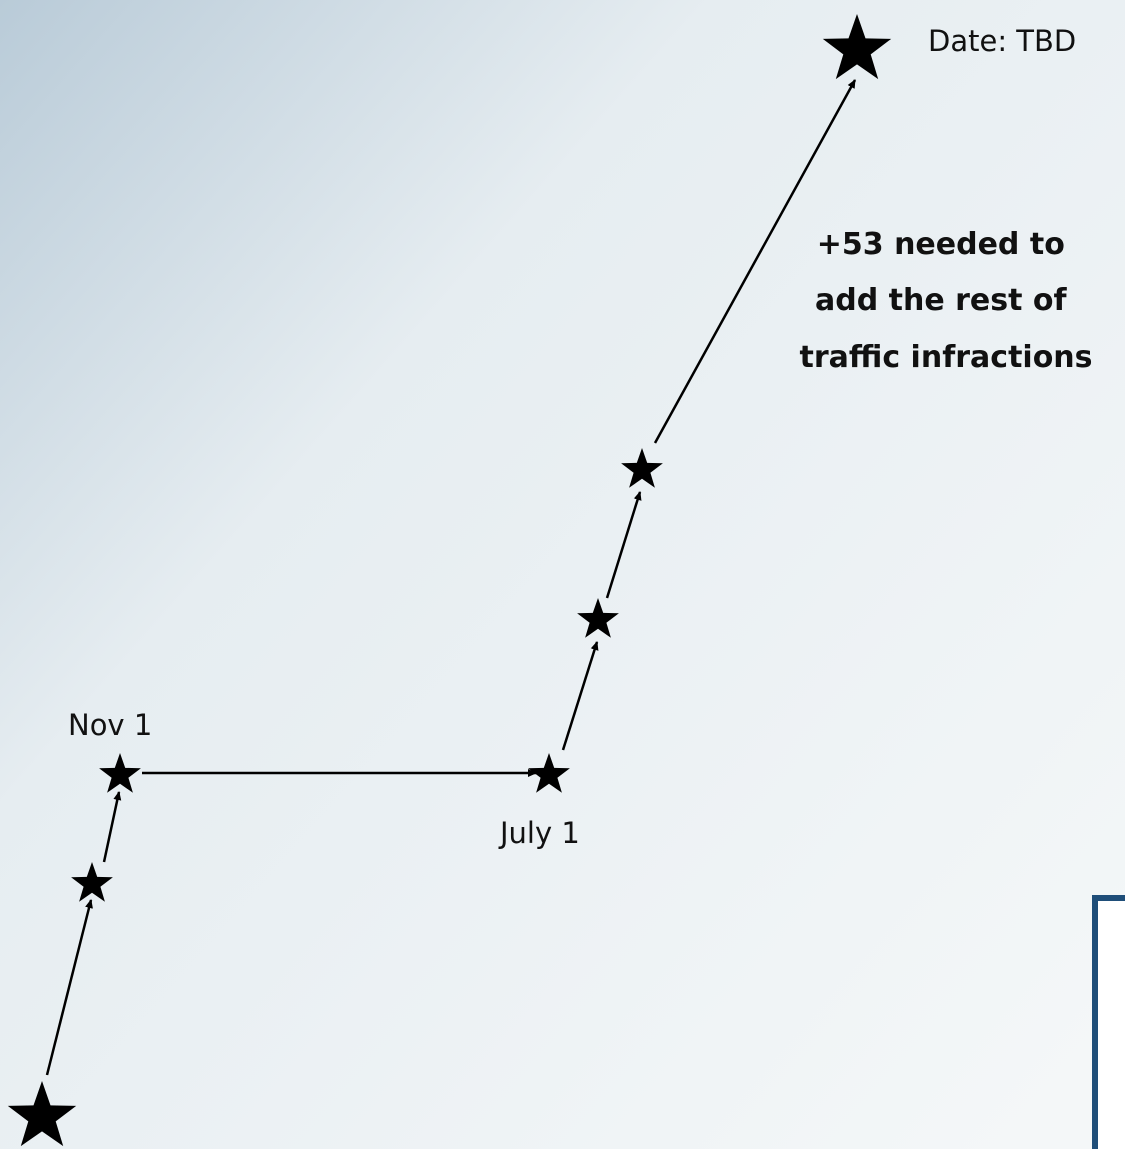 Image resolution: width=1125 pixels, height=1149 pixels. I want to click on end-label: Date: TBD, so click(1002, 41).